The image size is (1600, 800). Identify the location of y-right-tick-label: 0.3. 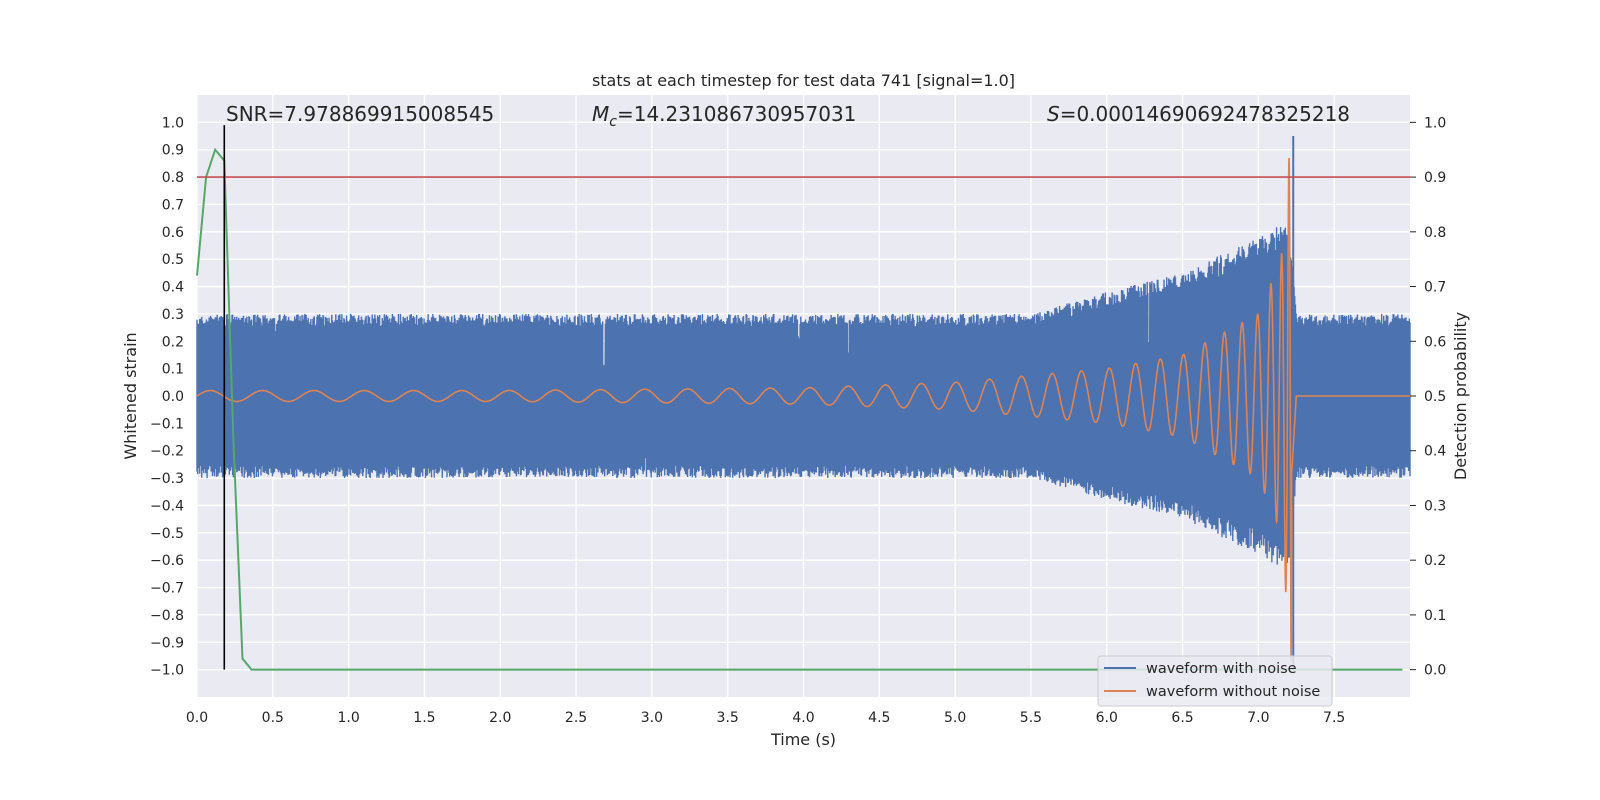
(1435, 506).